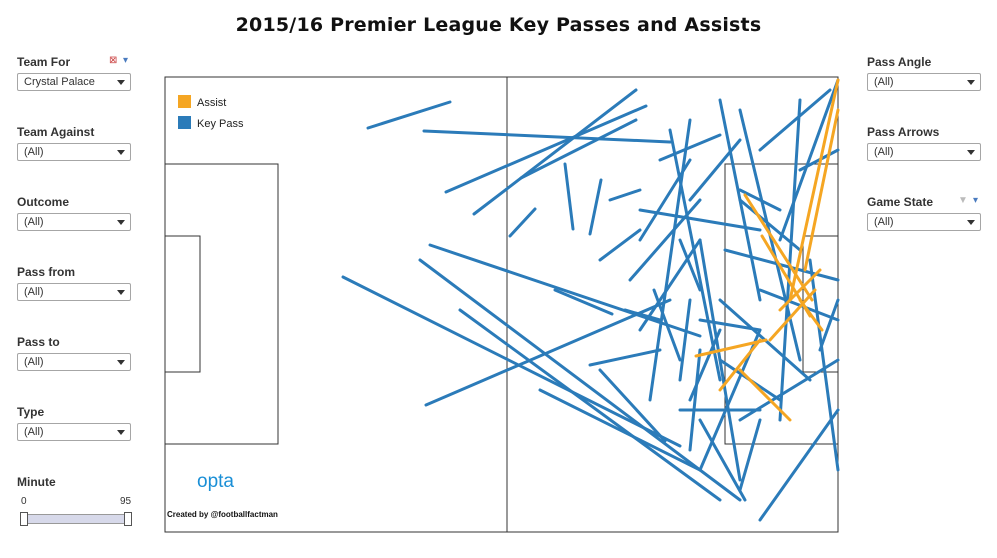  Describe the element at coordinates (59, 82) in the screenshot. I see `select-value: Crystal Palace` at that location.